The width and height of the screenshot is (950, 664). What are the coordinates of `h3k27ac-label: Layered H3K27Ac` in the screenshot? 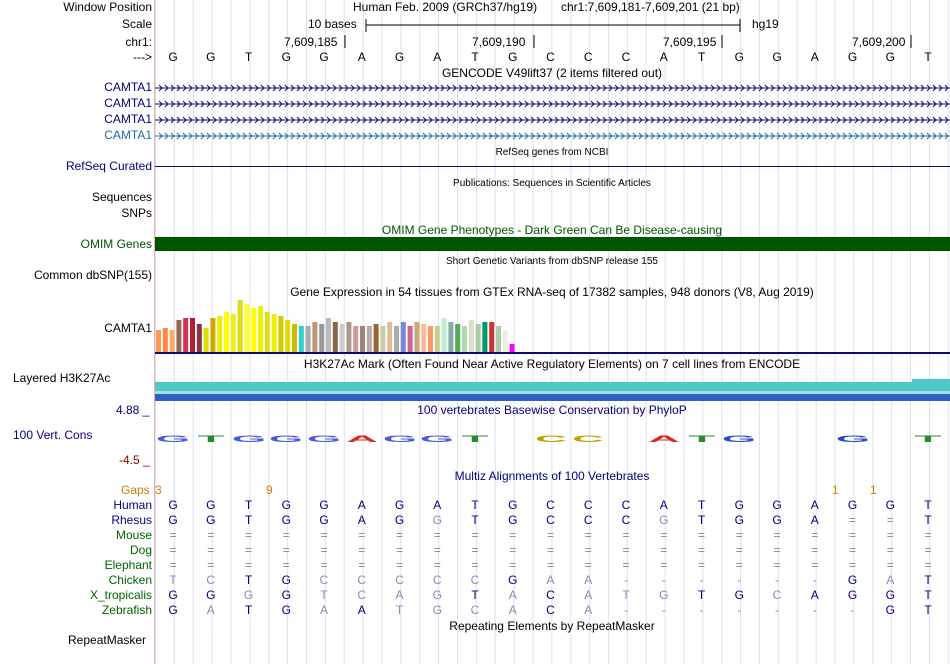 It's located at (62, 378).